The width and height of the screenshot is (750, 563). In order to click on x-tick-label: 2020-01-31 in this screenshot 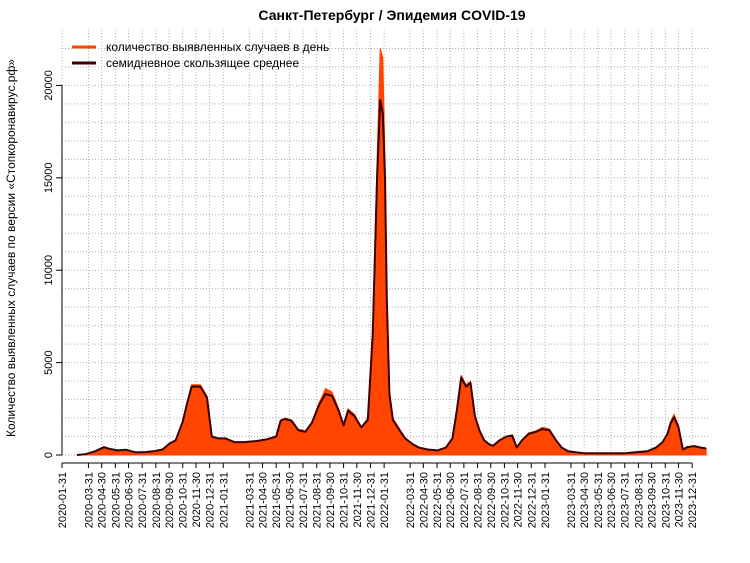, I will do `click(63, 500)`.